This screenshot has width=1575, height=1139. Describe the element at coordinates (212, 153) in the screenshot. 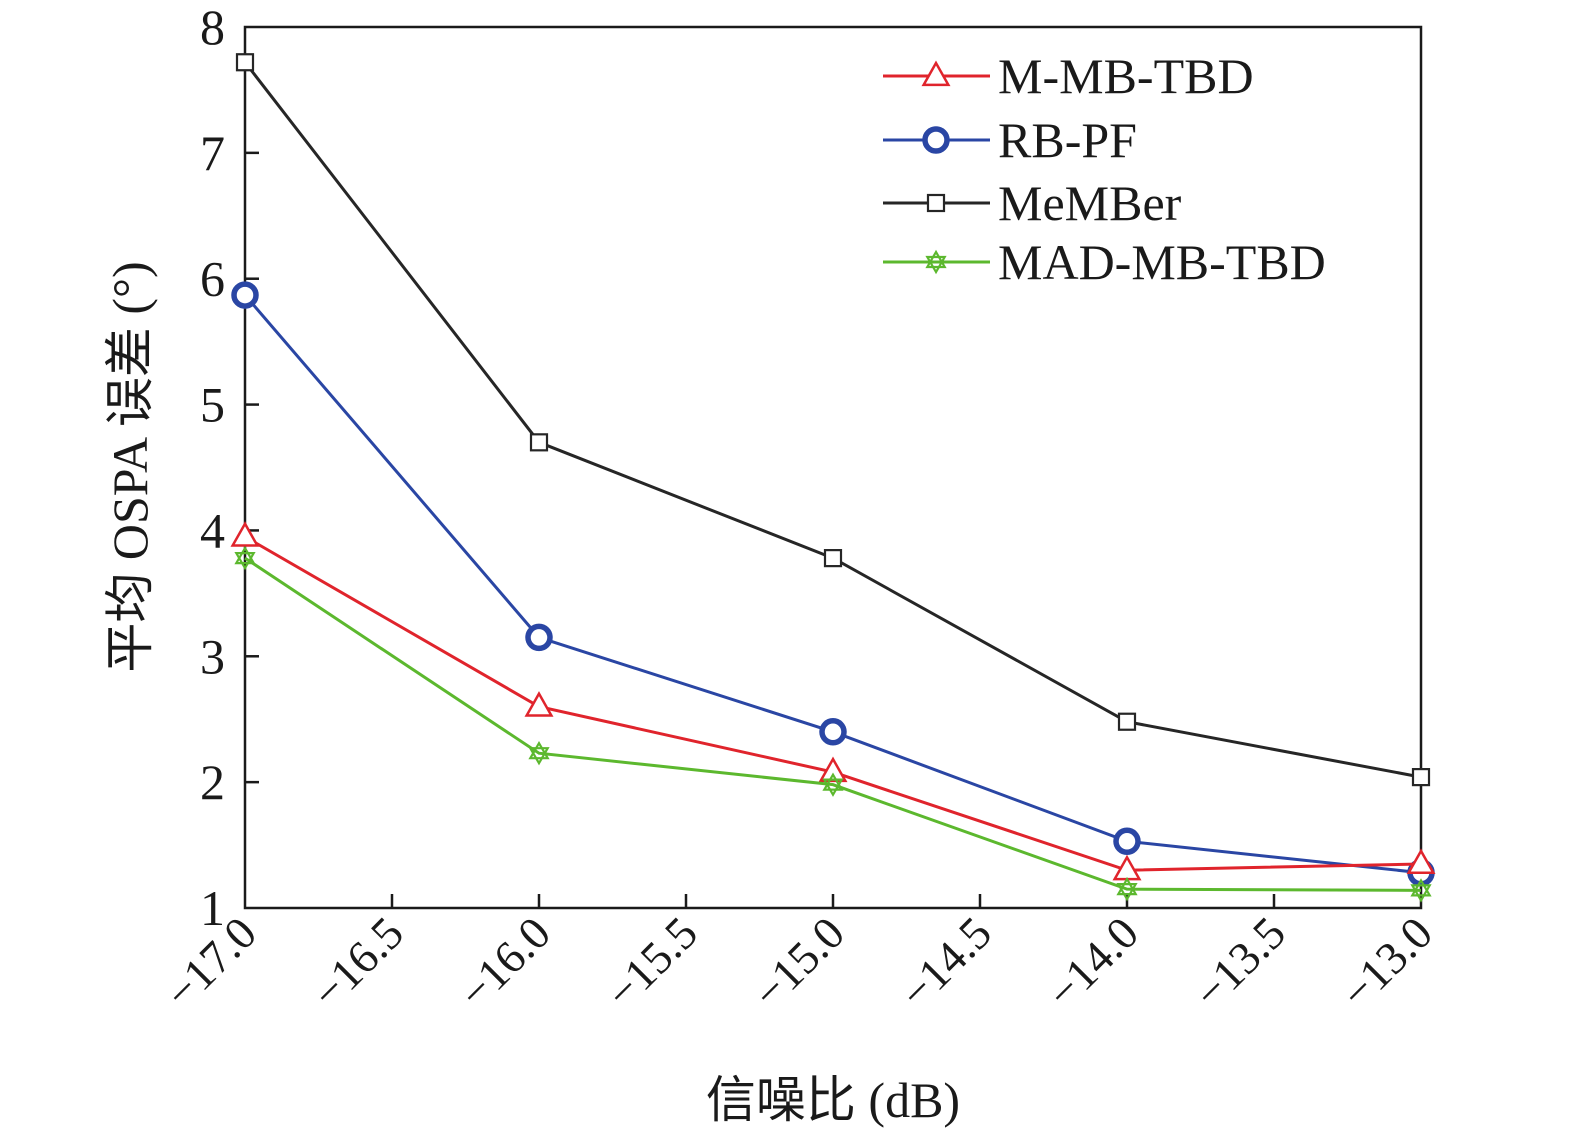

I see `y-tick-label: 7` at that location.